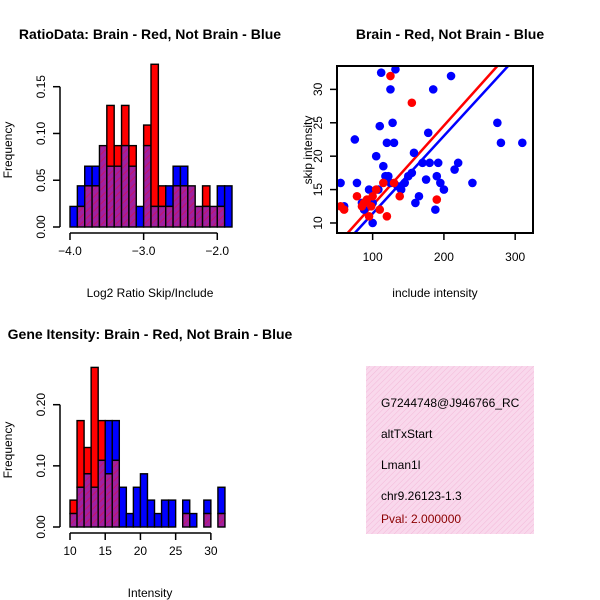 This screenshot has height=600, width=600. I want to click on x-tick-label: −2.0, so click(217, 251).